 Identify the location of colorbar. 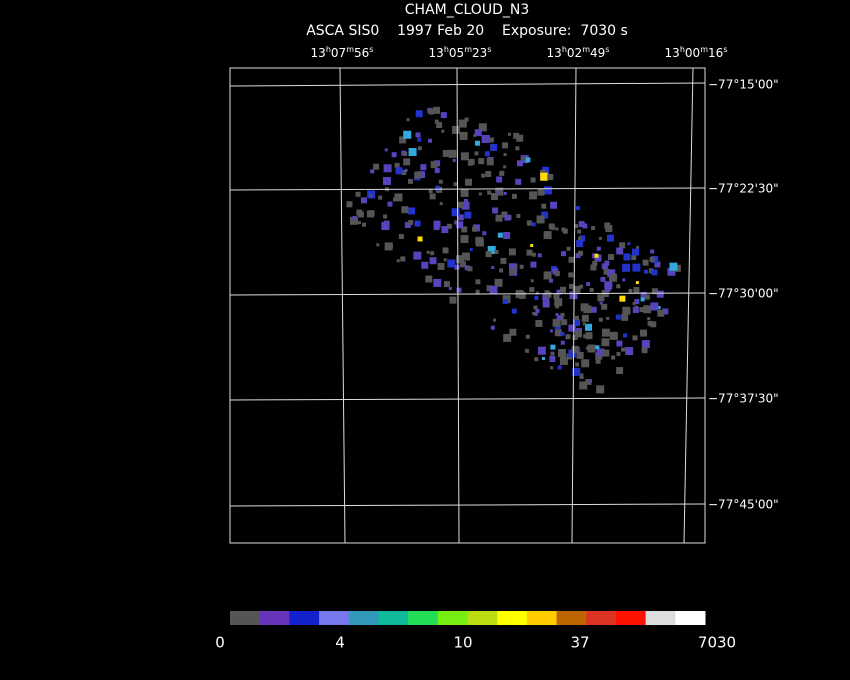
(468, 618).